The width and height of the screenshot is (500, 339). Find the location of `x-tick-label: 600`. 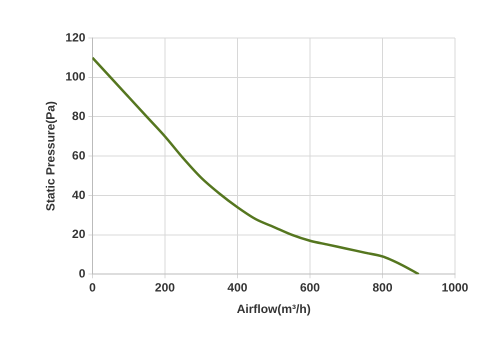

x-tick-label: 600 is located at coordinates (310, 287).